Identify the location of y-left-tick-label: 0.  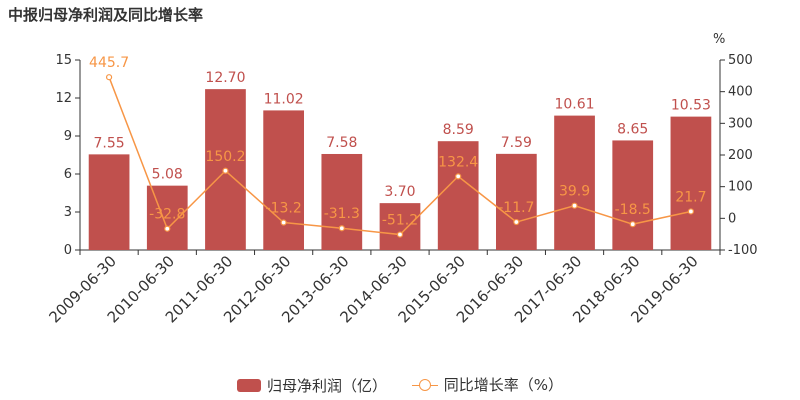
(68, 250).